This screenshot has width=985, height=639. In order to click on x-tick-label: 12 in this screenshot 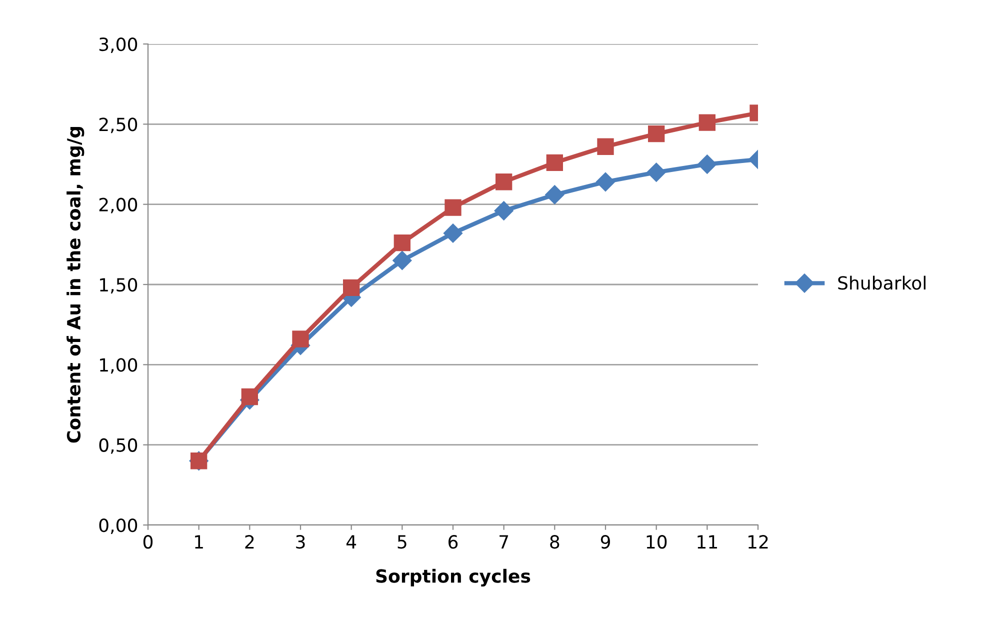, I will do `click(758, 541)`.